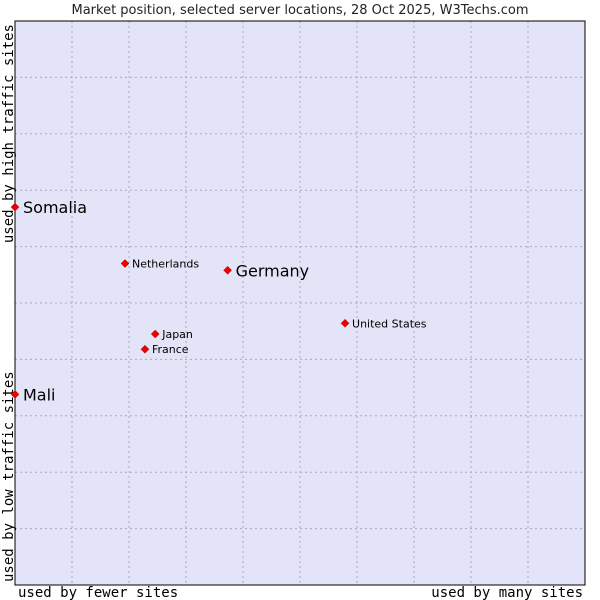  What do you see at coordinates (170, 349) in the screenshot?
I see `point-label-france: France` at bounding box center [170, 349].